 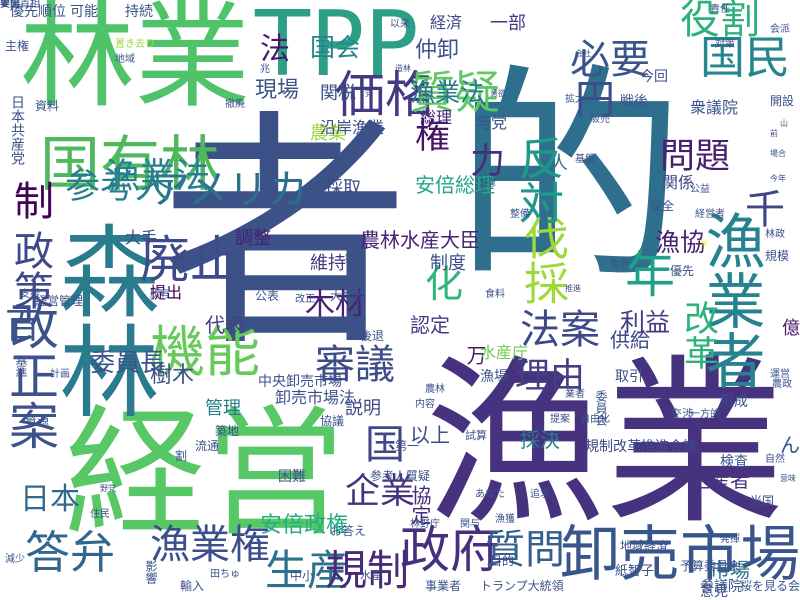 I want to click on cloud-word: 輸入, so click(x=192, y=586).